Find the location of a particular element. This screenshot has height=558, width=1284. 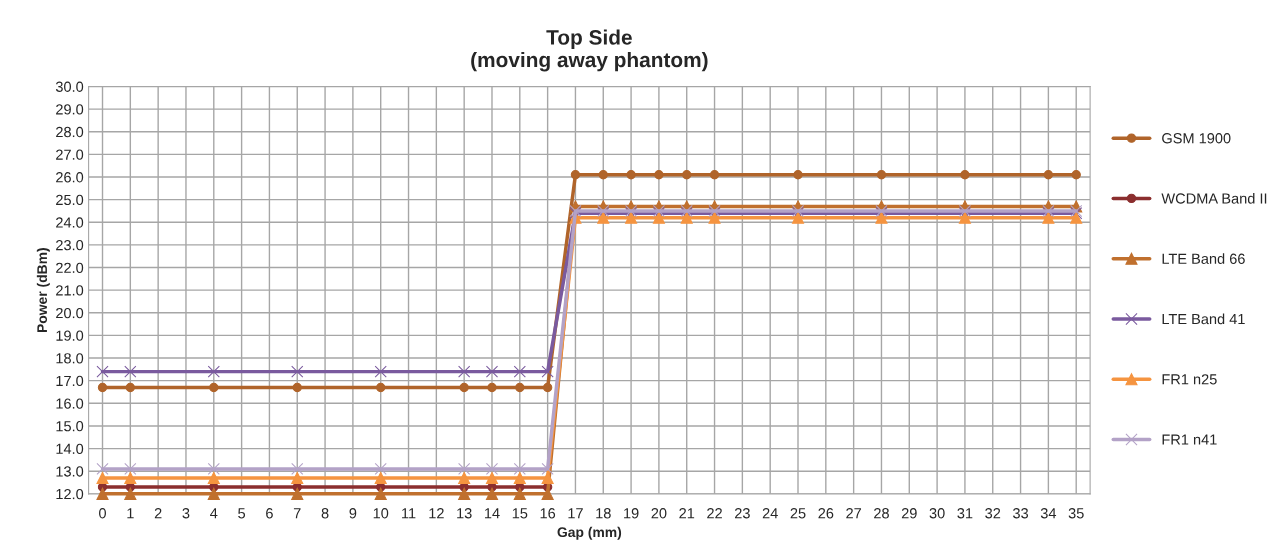

y-tick-label: 27.0 is located at coordinates (70, 154).